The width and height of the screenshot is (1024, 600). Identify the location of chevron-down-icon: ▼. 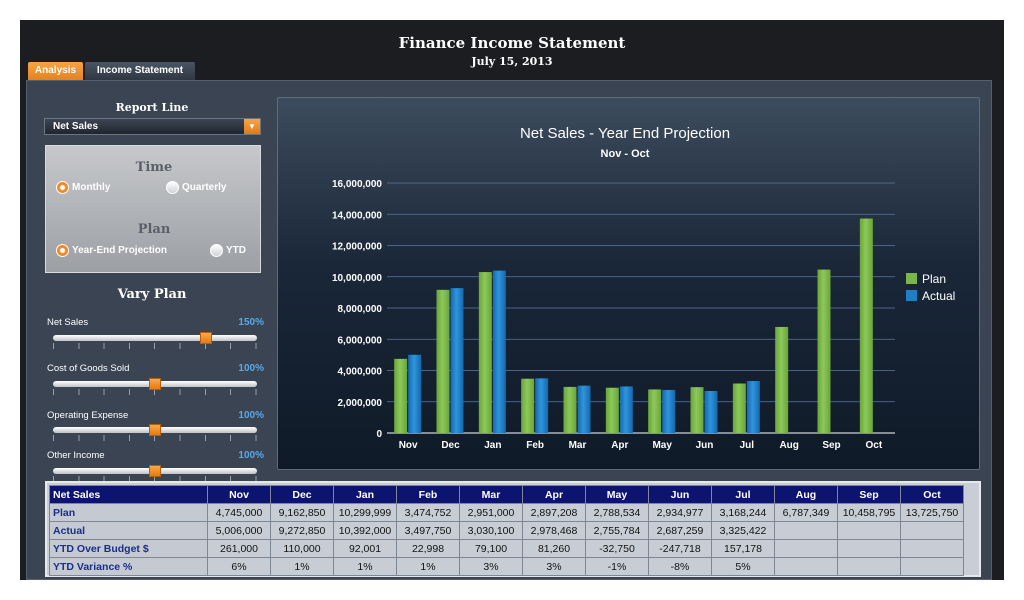
(252, 126).